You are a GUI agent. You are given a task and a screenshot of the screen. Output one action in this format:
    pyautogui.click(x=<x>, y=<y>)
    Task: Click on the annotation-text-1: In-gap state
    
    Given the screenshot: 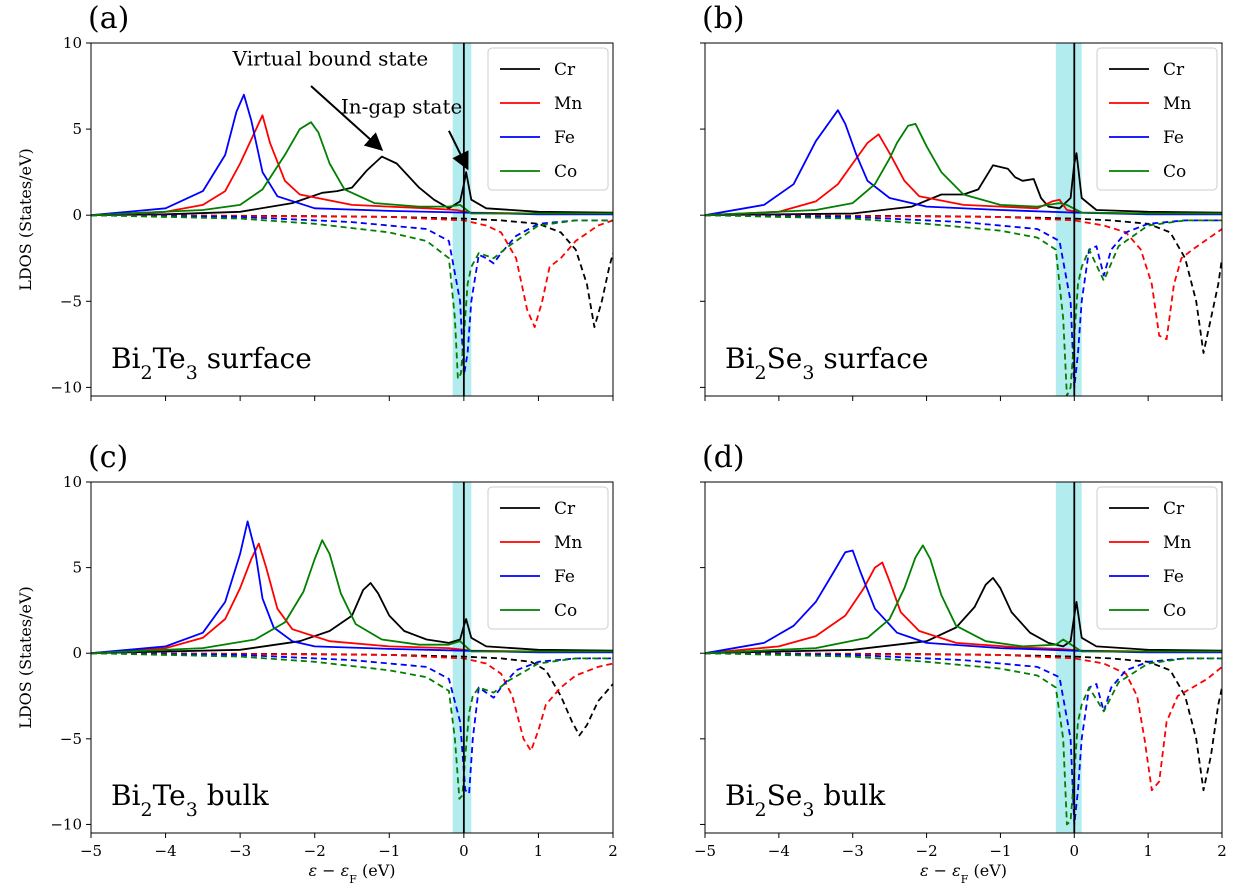 What is the action you would take?
    pyautogui.click(x=402, y=107)
    